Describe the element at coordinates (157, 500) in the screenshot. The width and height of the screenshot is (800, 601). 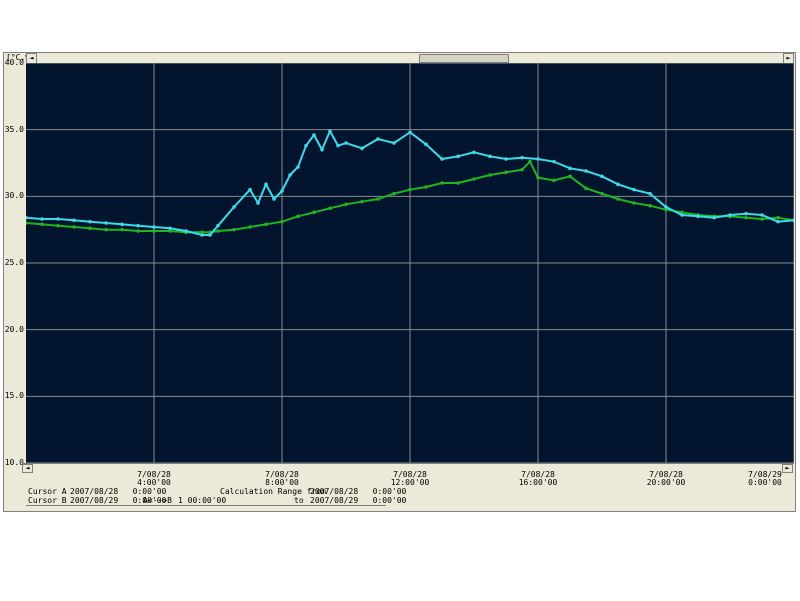
I see `ab-label: A<-->B` at that location.